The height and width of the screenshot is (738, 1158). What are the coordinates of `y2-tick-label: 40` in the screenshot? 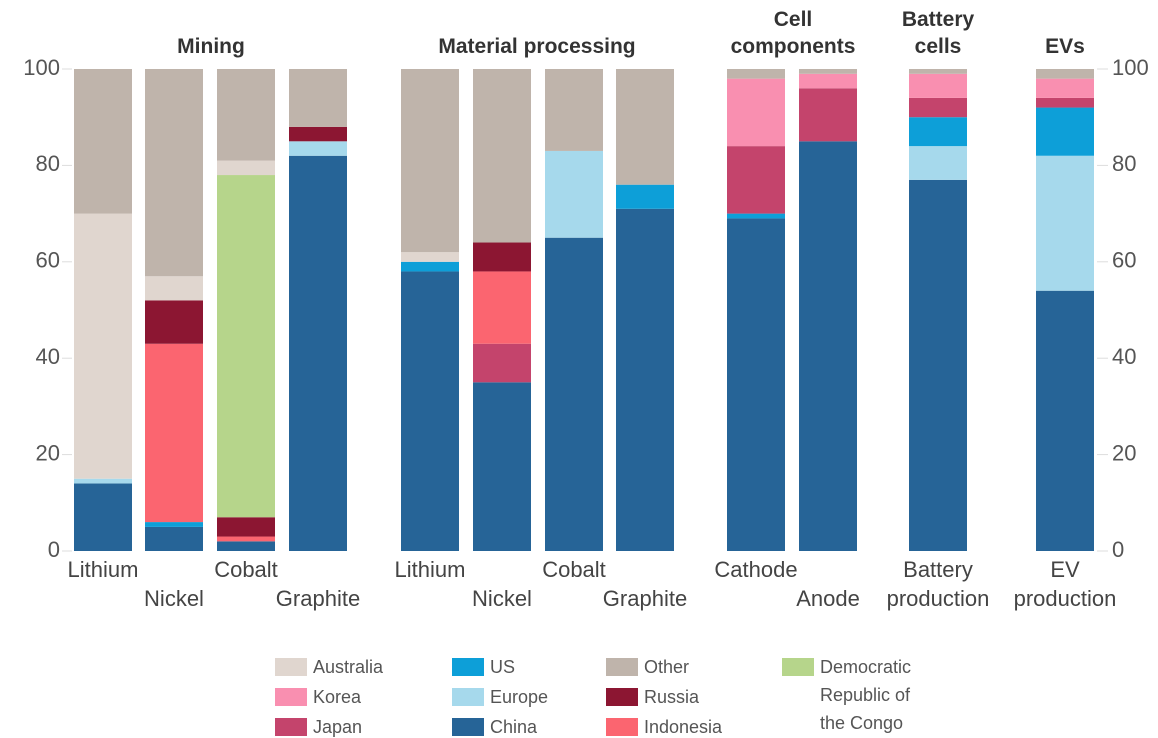 It's located at (1124, 356).